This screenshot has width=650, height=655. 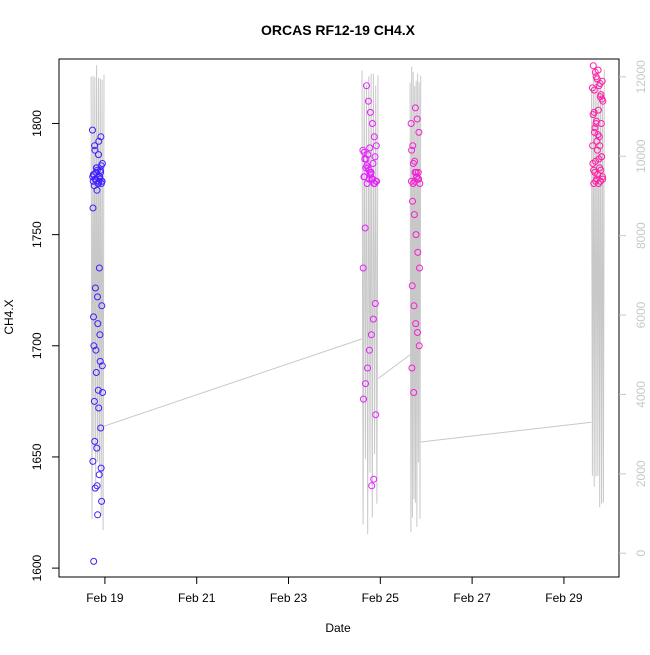 What do you see at coordinates (641, 314) in the screenshot?
I see `y2-tick-label: 6000` at bounding box center [641, 314].